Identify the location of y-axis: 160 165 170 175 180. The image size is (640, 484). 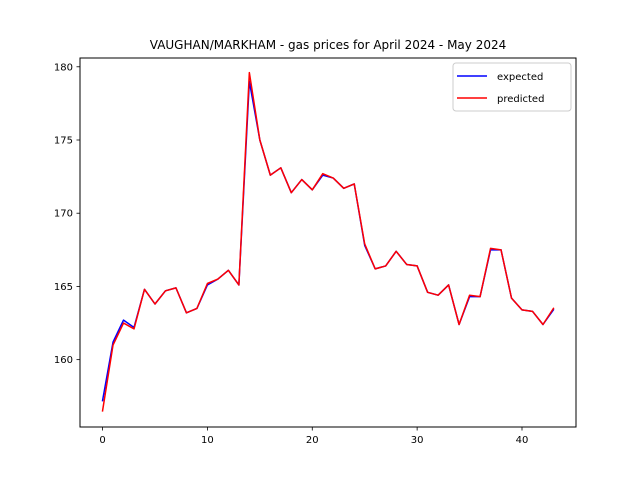
(67, 214).